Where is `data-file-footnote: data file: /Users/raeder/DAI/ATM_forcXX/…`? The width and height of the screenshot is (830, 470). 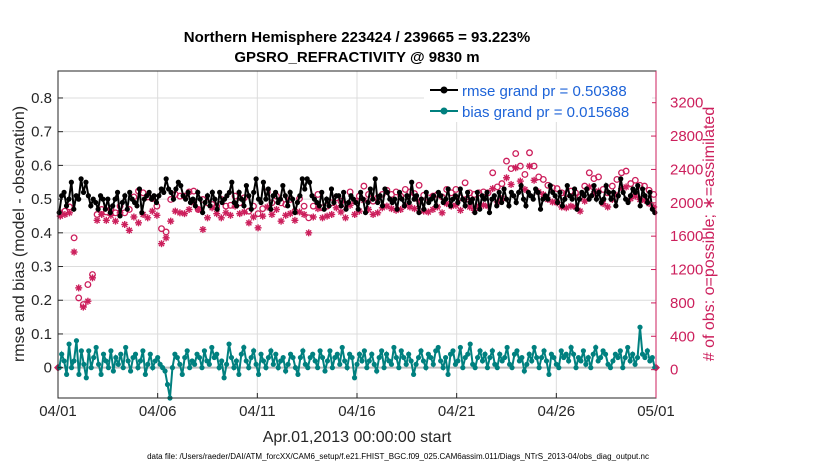
data-file-footnote: data file: /Users/raeder/DAI/ATM_forcXX/… is located at coordinates (398, 456).